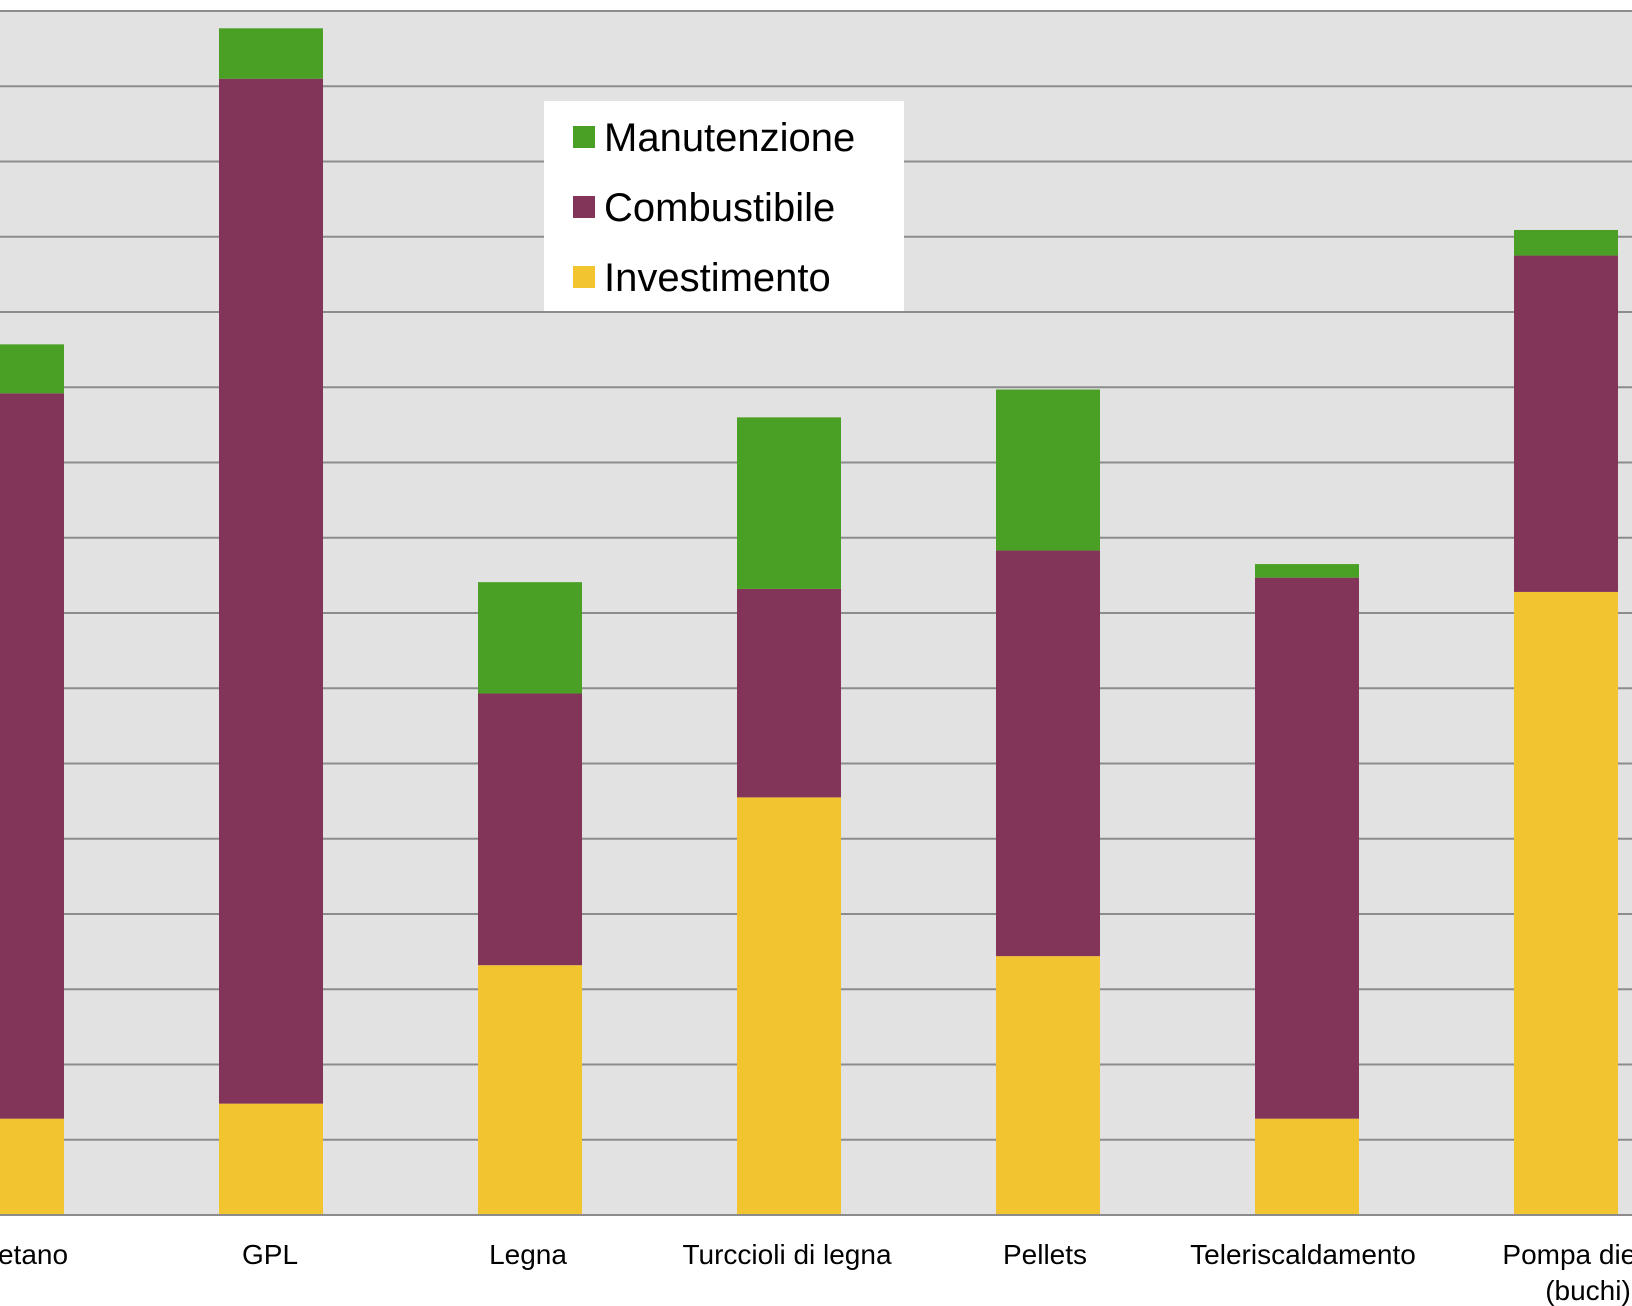  I want to click on x-tick-label: (buchi), so click(1588, 1290).